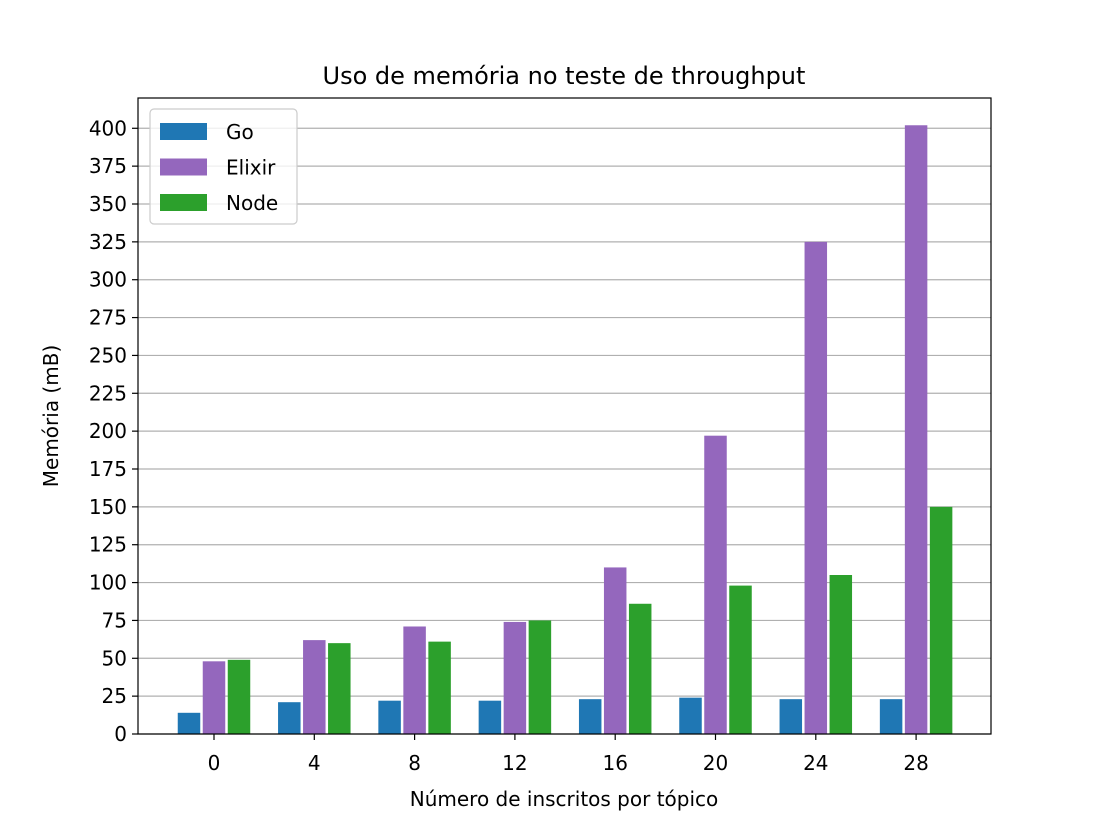 The width and height of the screenshot is (1100, 829). I want to click on y-tick-label: 200, so click(108, 431).